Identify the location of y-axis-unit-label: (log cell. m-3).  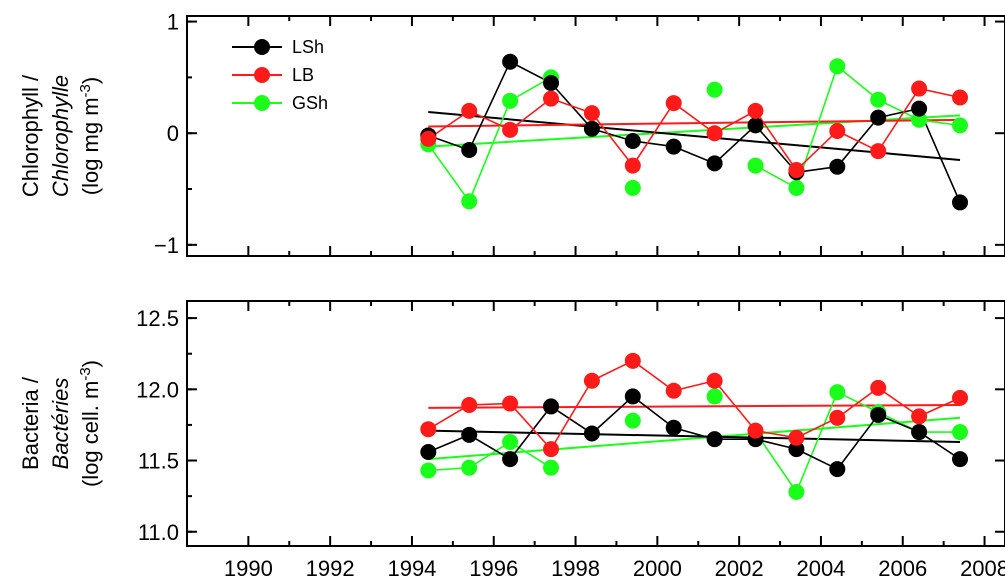
(90, 423).